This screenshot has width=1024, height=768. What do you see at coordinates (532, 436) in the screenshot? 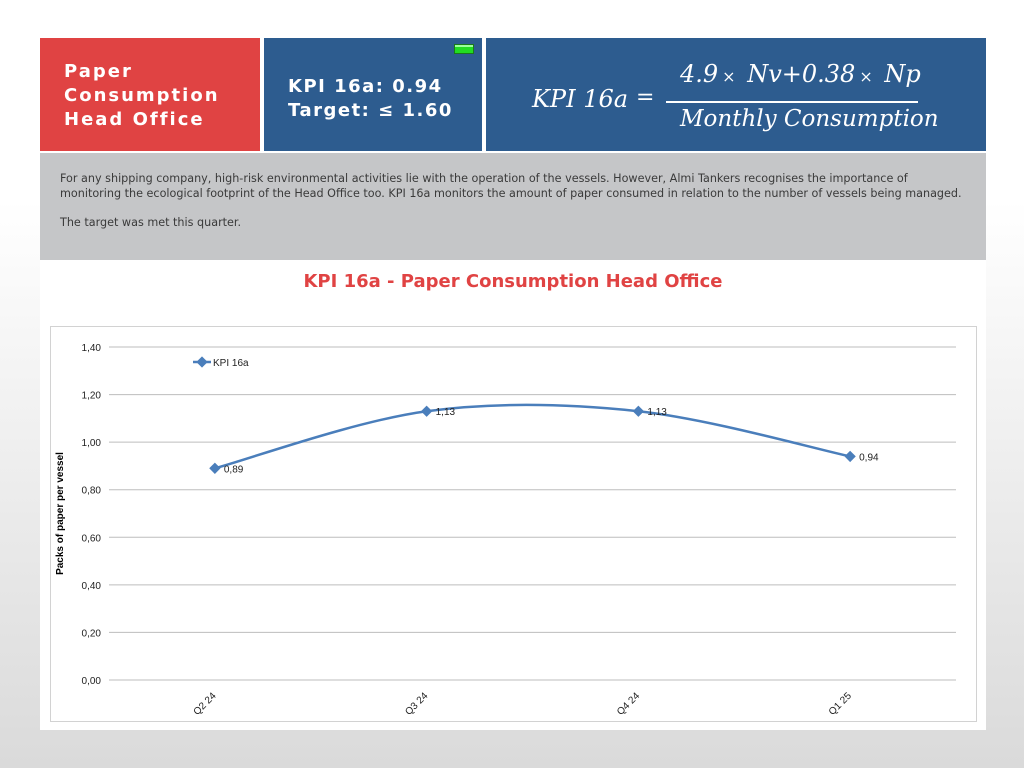
I see `series-line-kpi-16a` at bounding box center [532, 436].